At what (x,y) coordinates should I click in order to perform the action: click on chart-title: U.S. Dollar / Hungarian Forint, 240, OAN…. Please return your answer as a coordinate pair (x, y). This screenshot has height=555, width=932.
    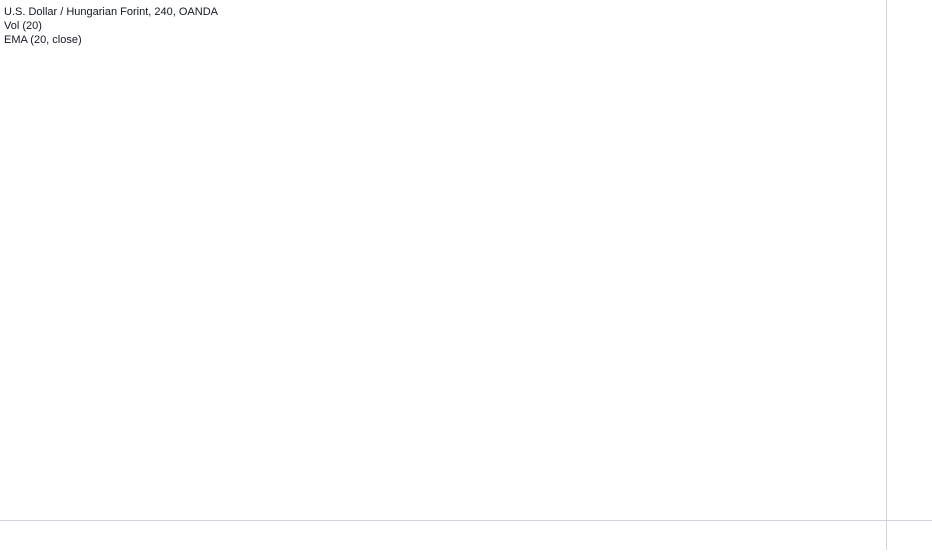
    Looking at the image, I should click on (111, 12).